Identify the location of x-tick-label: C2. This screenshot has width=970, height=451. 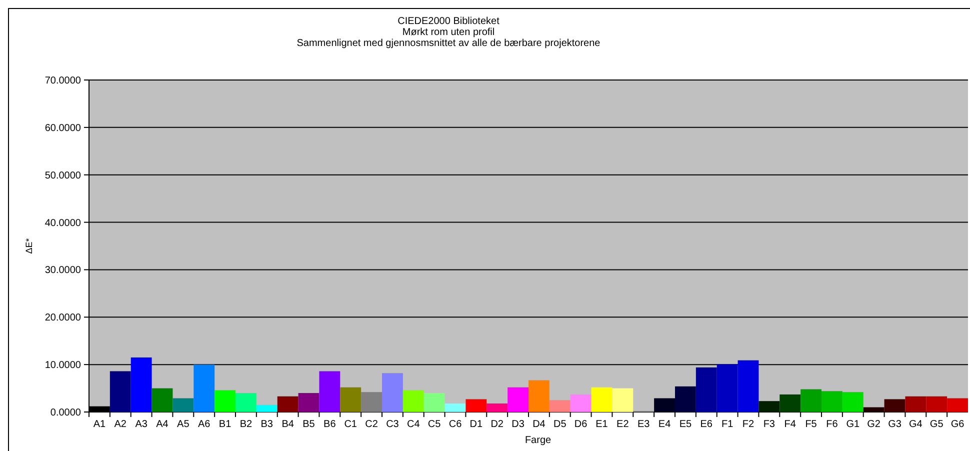
(371, 424).